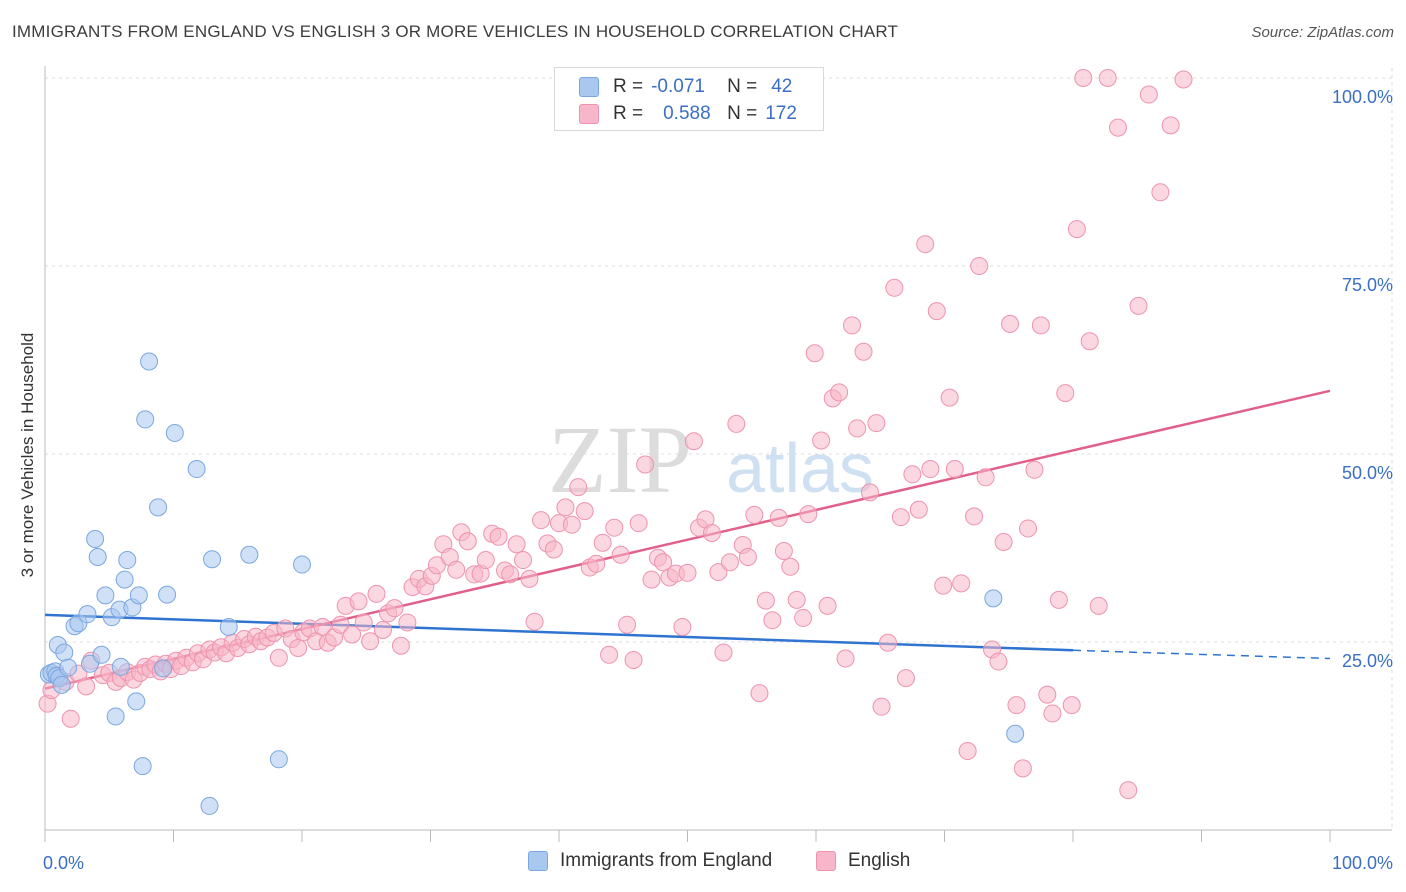 This screenshot has height=892, width=1406. I want to click on legend-swatch-england, so click(538, 861).